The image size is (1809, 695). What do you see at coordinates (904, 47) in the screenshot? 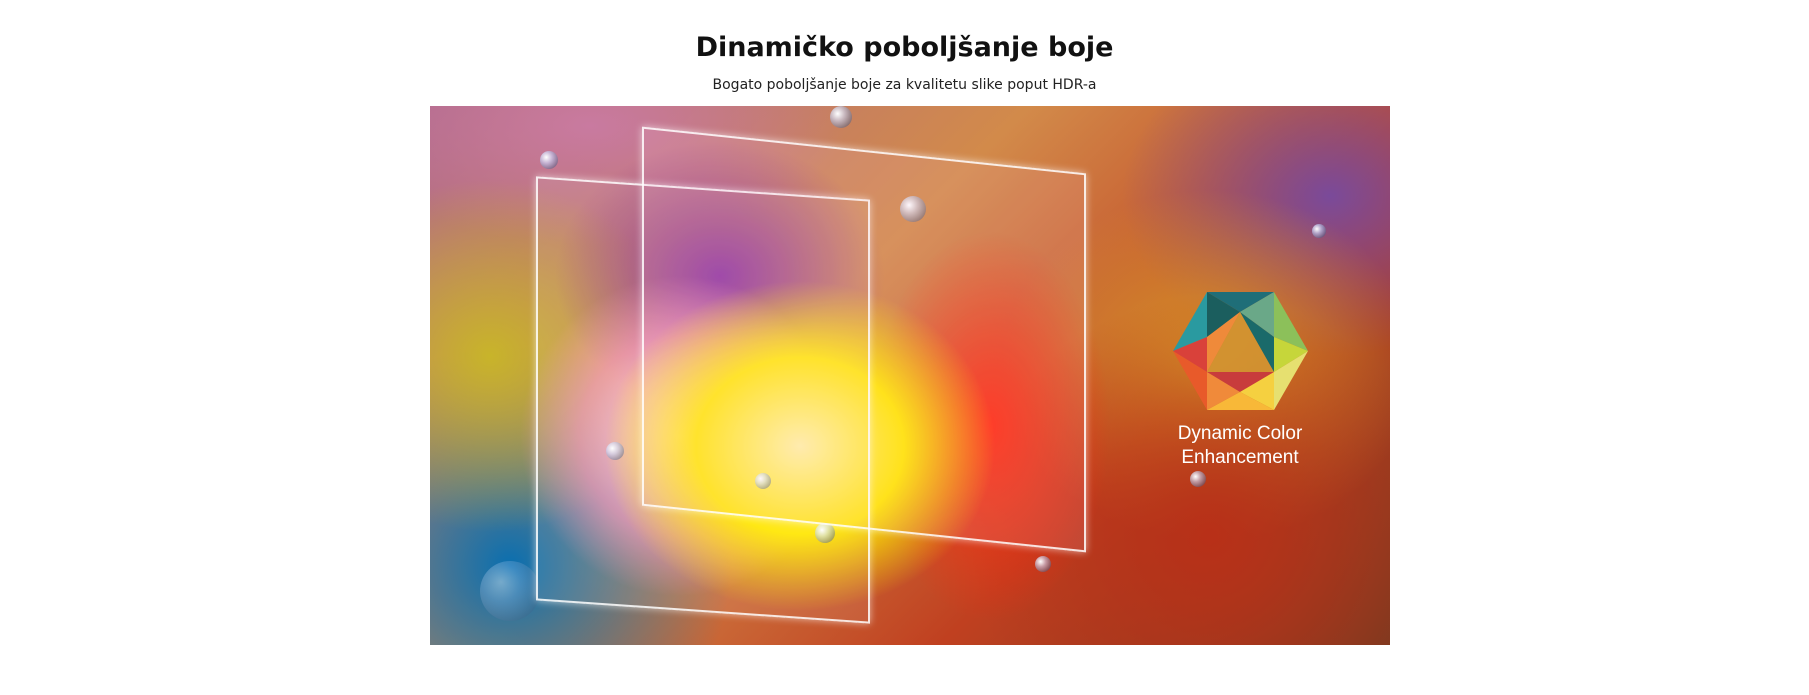
I see `section-title: Dinamičko poboljšanje boje` at bounding box center [904, 47].